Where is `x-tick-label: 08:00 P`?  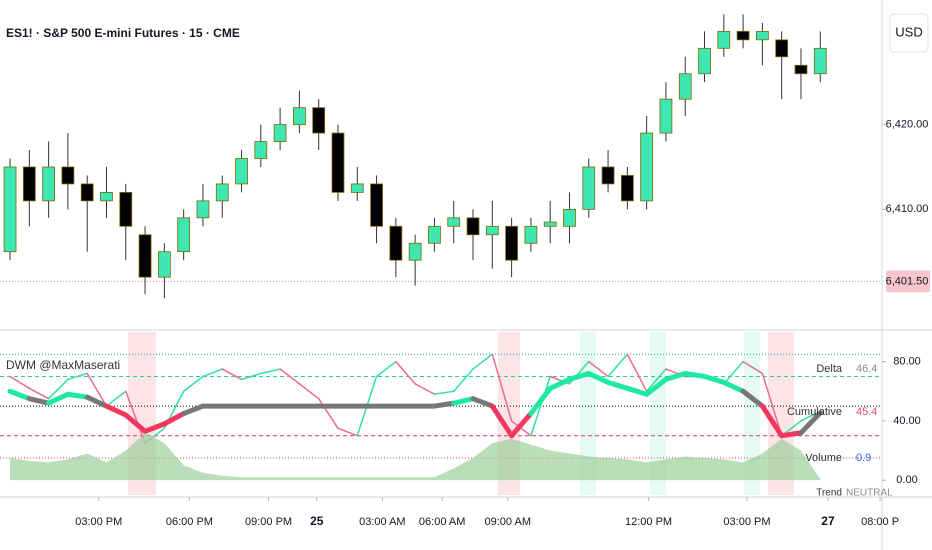 x-tick-label: 08:00 P is located at coordinates (880, 522).